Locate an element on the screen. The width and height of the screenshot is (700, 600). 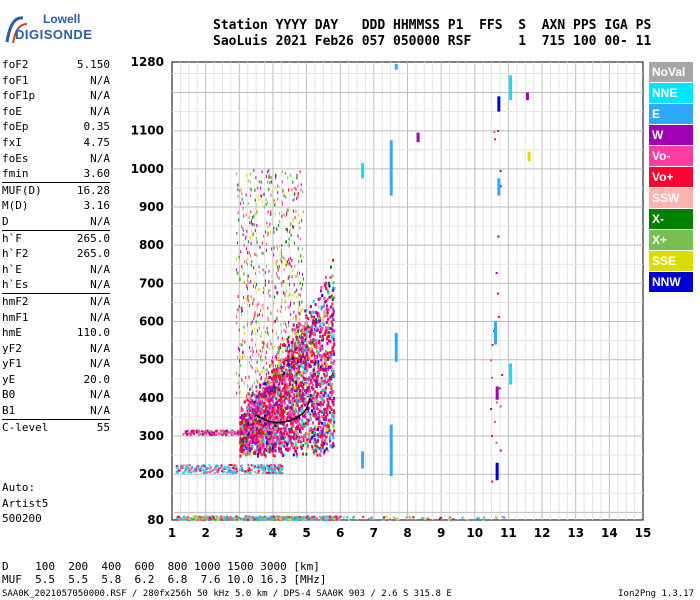
echo-streak is located at coordinates (363, 171).